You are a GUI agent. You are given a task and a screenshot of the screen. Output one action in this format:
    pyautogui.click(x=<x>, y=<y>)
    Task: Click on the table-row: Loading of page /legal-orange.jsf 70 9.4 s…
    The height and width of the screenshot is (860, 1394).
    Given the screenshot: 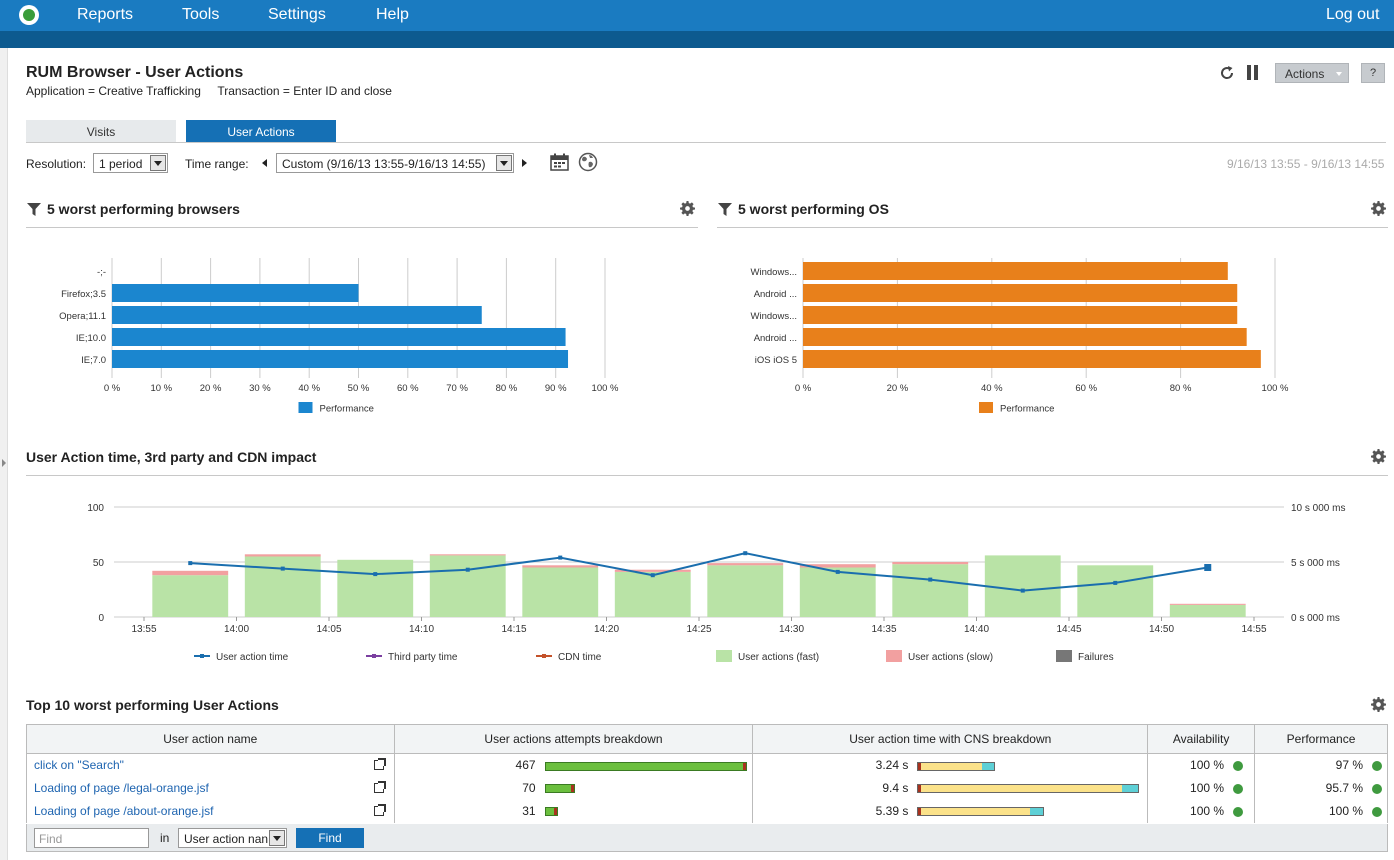 What is the action you would take?
    pyautogui.click(x=707, y=788)
    